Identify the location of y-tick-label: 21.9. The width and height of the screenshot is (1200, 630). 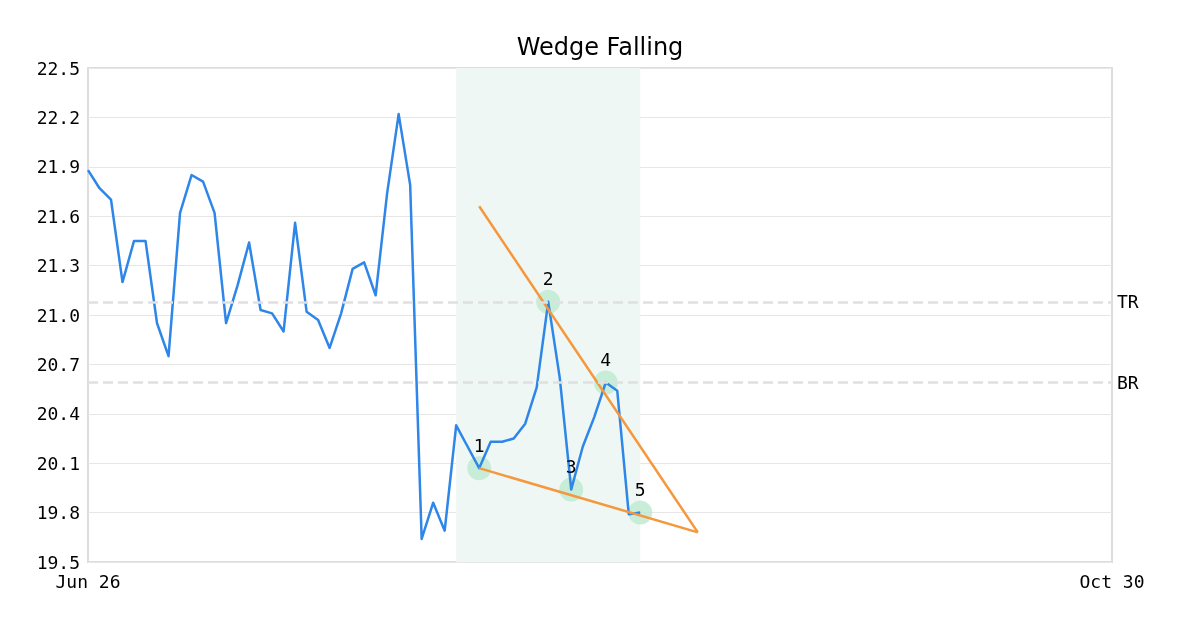
(58, 167).